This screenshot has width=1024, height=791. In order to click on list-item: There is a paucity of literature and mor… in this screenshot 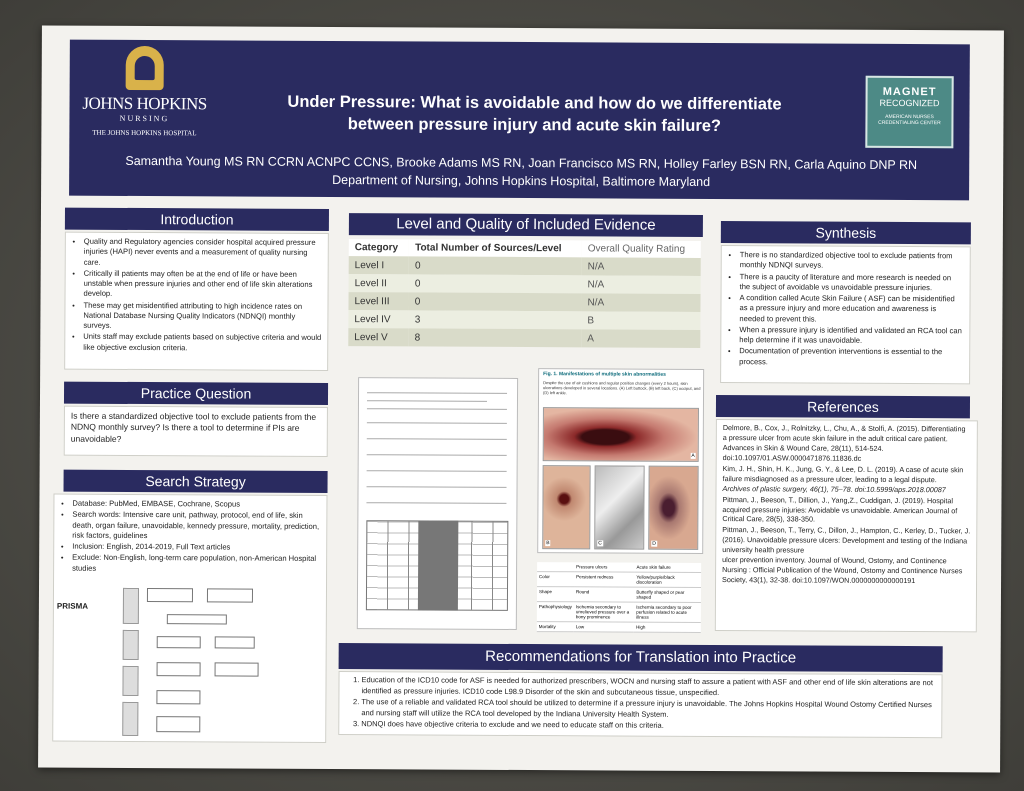, I will do `click(852, 283)`.